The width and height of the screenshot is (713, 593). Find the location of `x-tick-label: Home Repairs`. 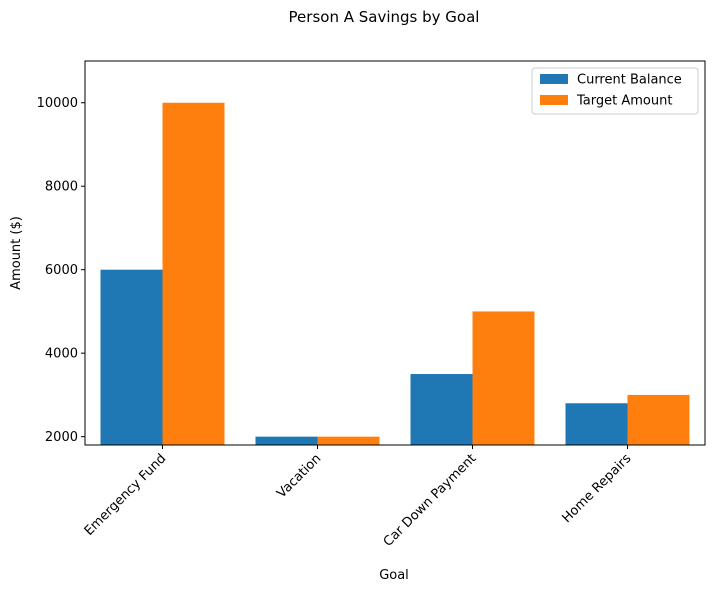

x-tick-label: Home Repairs is located at coordinates (596, 488).